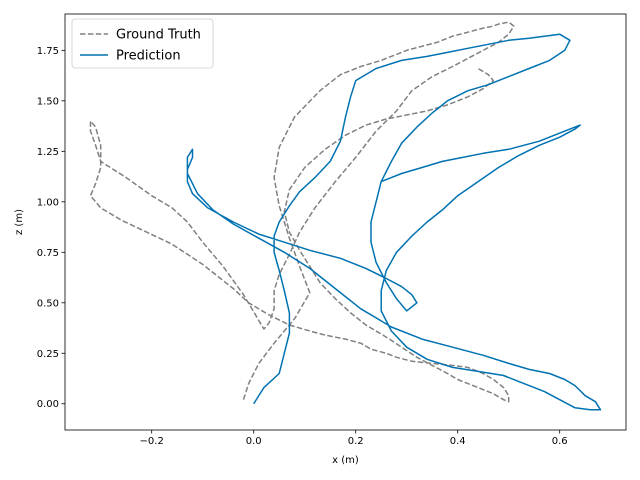 The image size is (640, 480). What do you see at coordinates (48, 152) in the screenshot?
I see `y-tick-label: 1.25` at bounding box center [48, 152].